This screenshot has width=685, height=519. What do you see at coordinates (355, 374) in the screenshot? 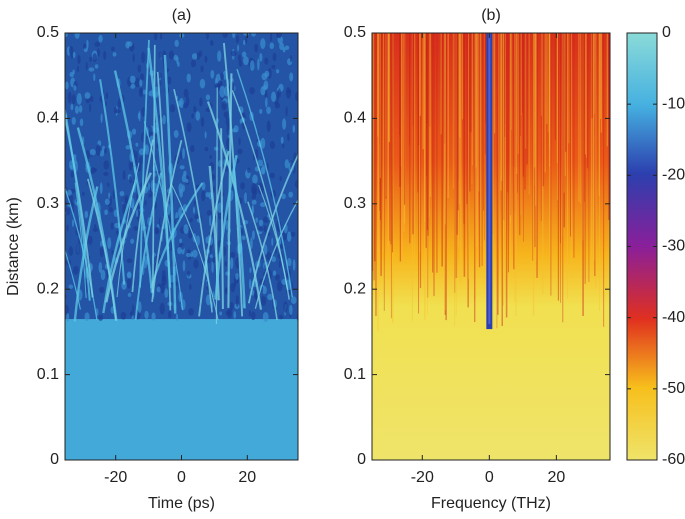
I see `y-tick-label: 0.1` at bounding box center [355, 374].